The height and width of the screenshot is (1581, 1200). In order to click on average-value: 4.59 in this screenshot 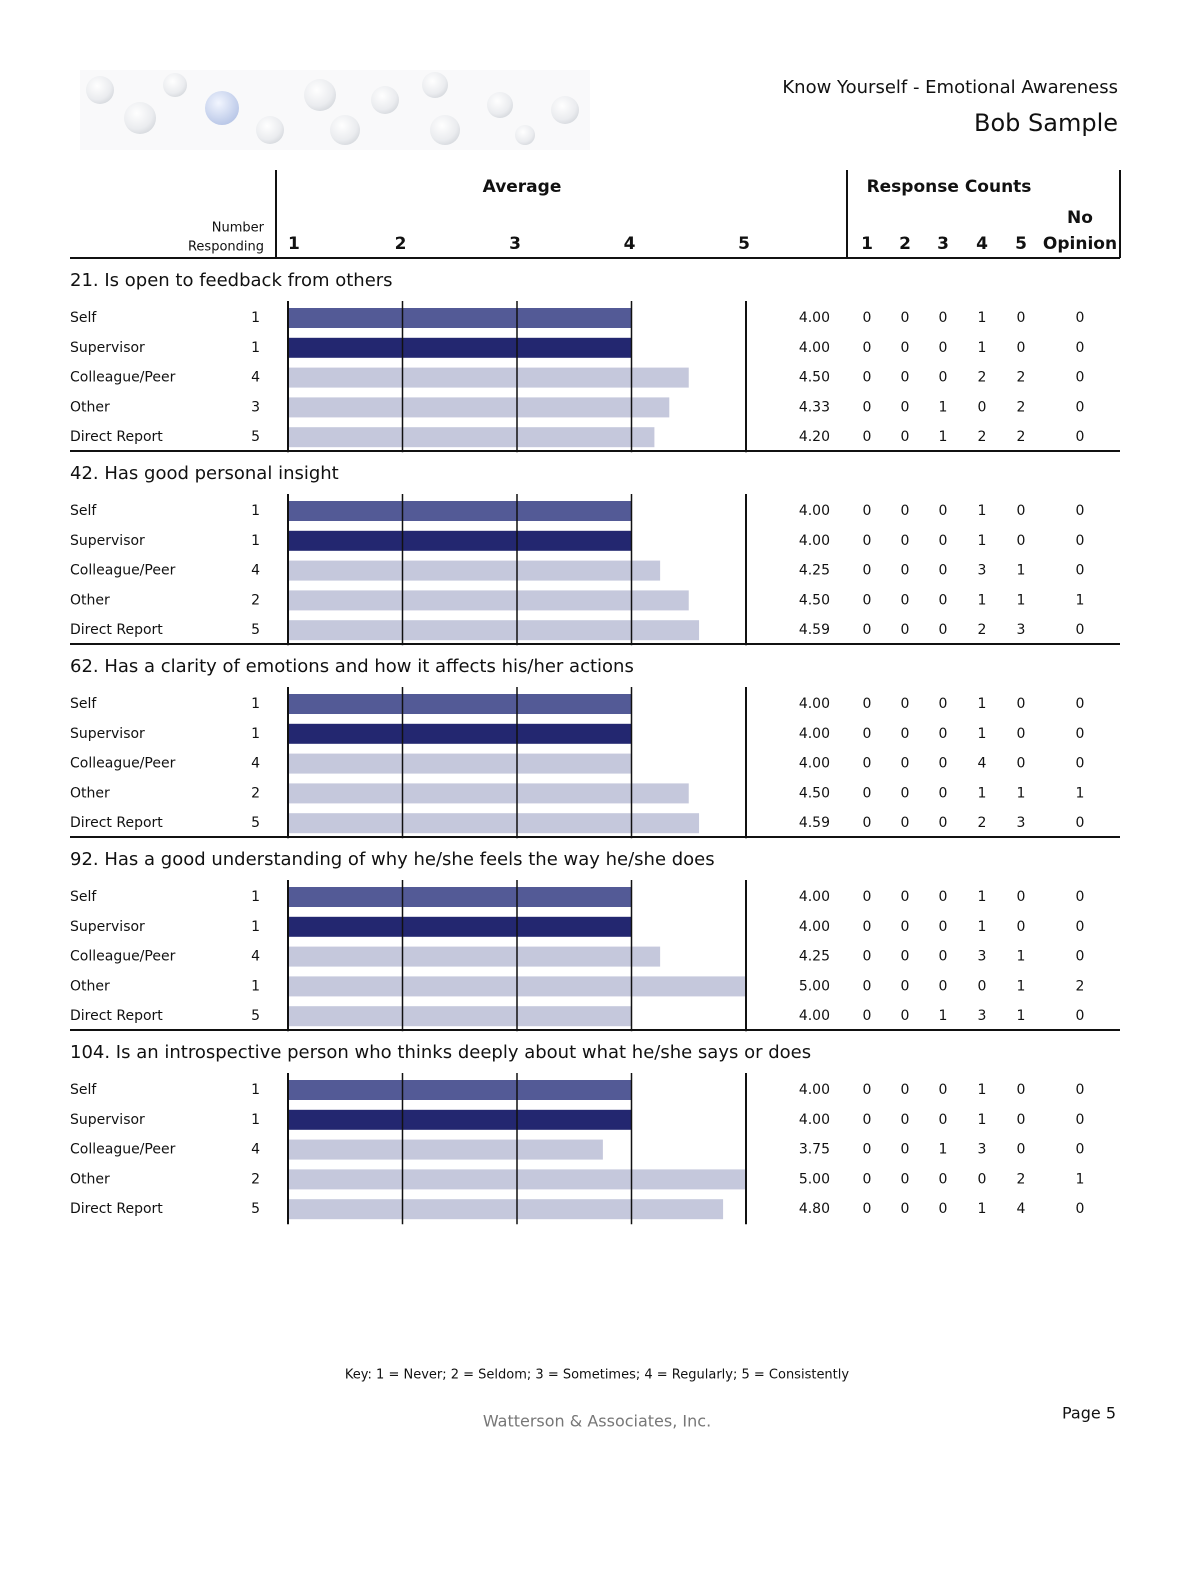, I will do `click(814, 630)`.